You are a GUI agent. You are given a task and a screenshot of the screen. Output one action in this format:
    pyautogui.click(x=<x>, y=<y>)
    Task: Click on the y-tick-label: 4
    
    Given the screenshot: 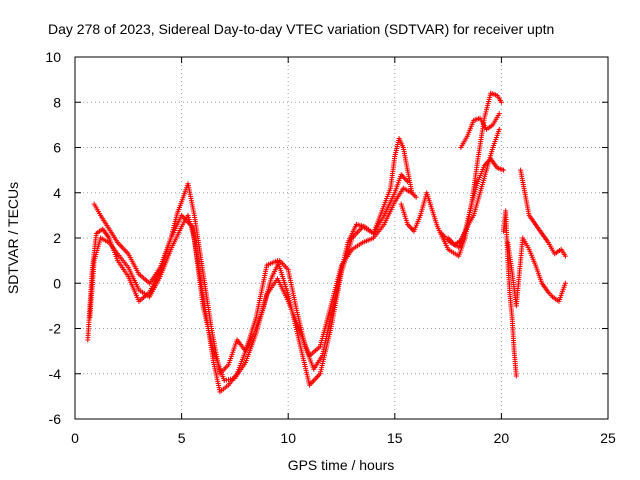 What is the action you would take?
    pyautogui.click(x=57, y=193)
    